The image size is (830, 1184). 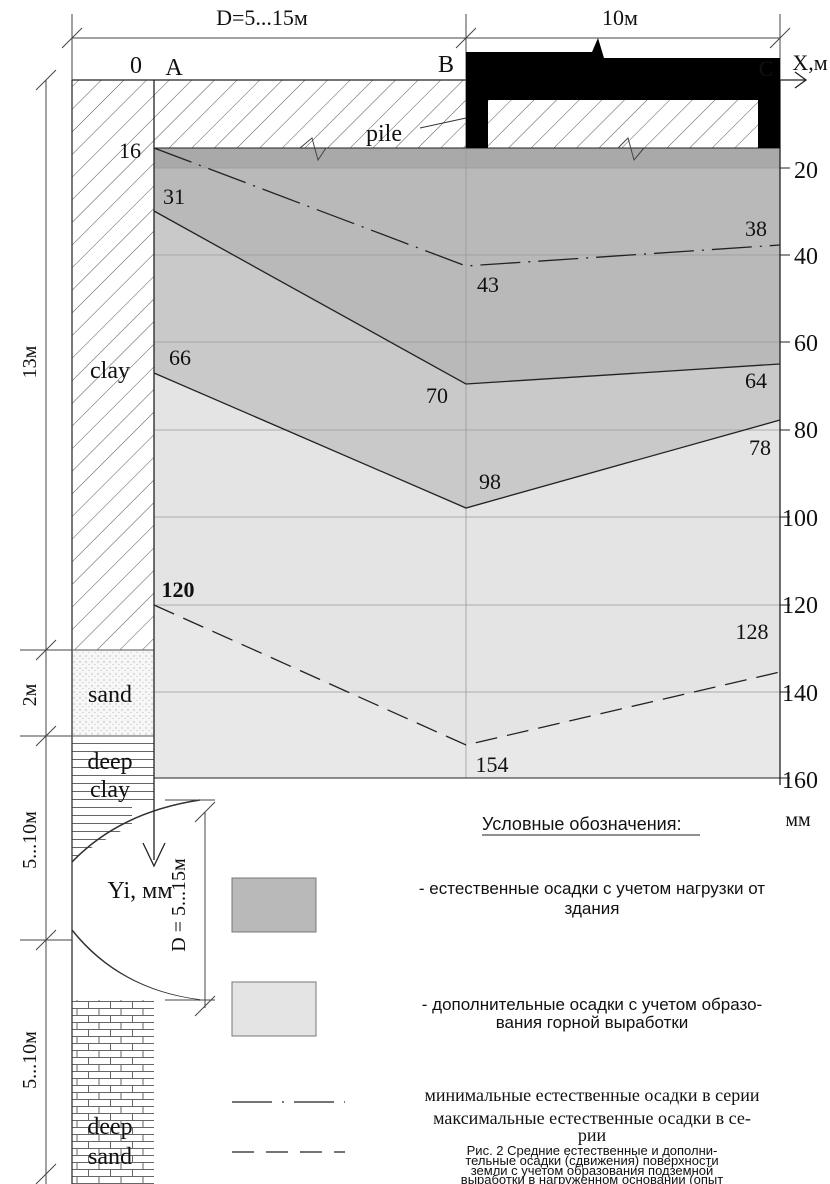 What do you see at coordinates (180, 357) in the screenshot?
I see `value-a-66: 66` at bounding box center [180, 357].